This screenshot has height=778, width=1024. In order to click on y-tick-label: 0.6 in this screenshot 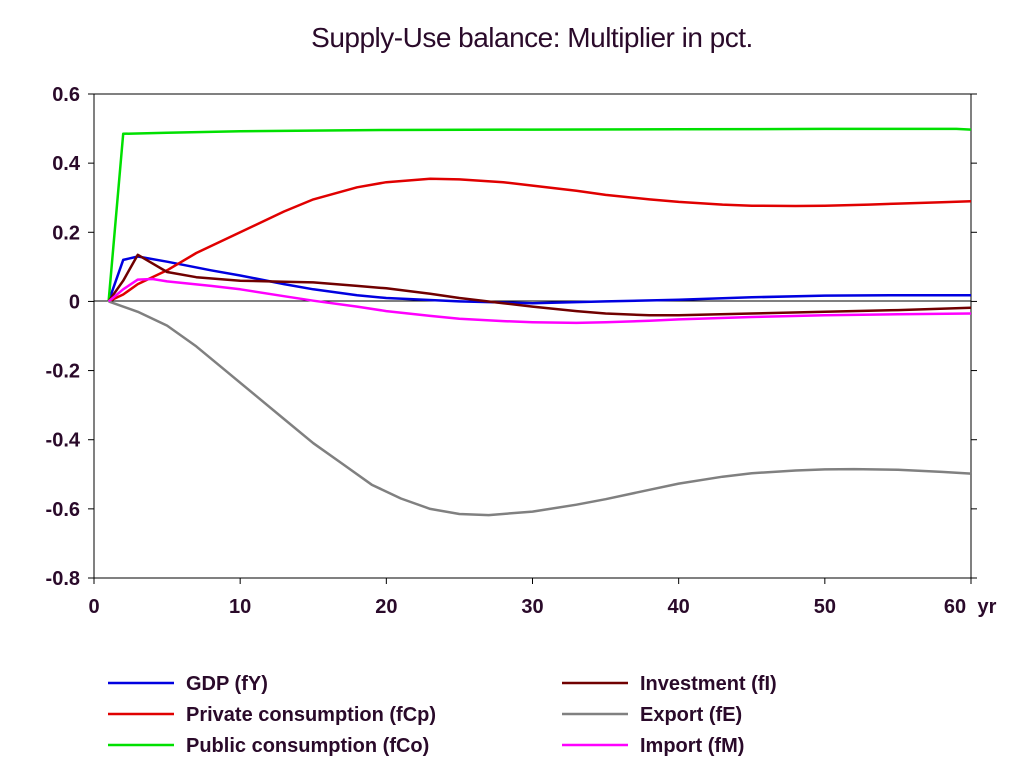, I will do `click(66, 95)`.